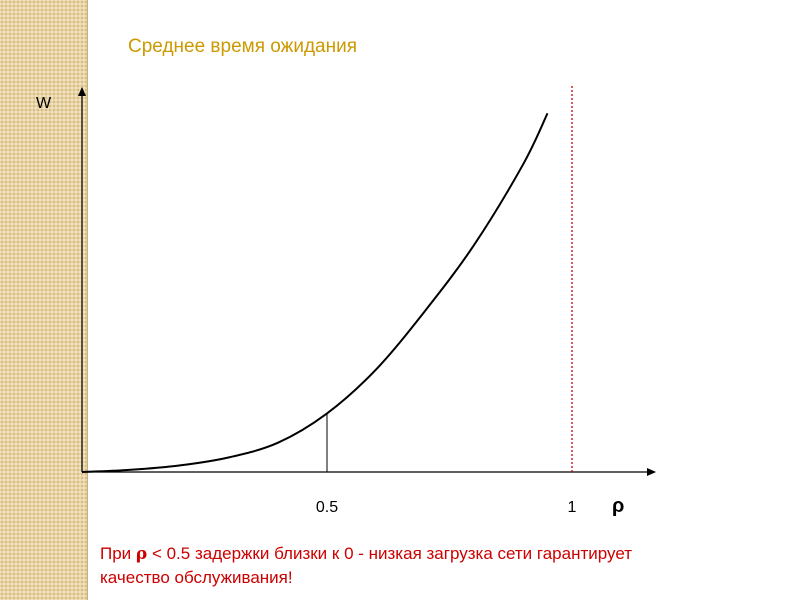  I want to click on x-tick-label-0: 0.5, so click(327, 507).